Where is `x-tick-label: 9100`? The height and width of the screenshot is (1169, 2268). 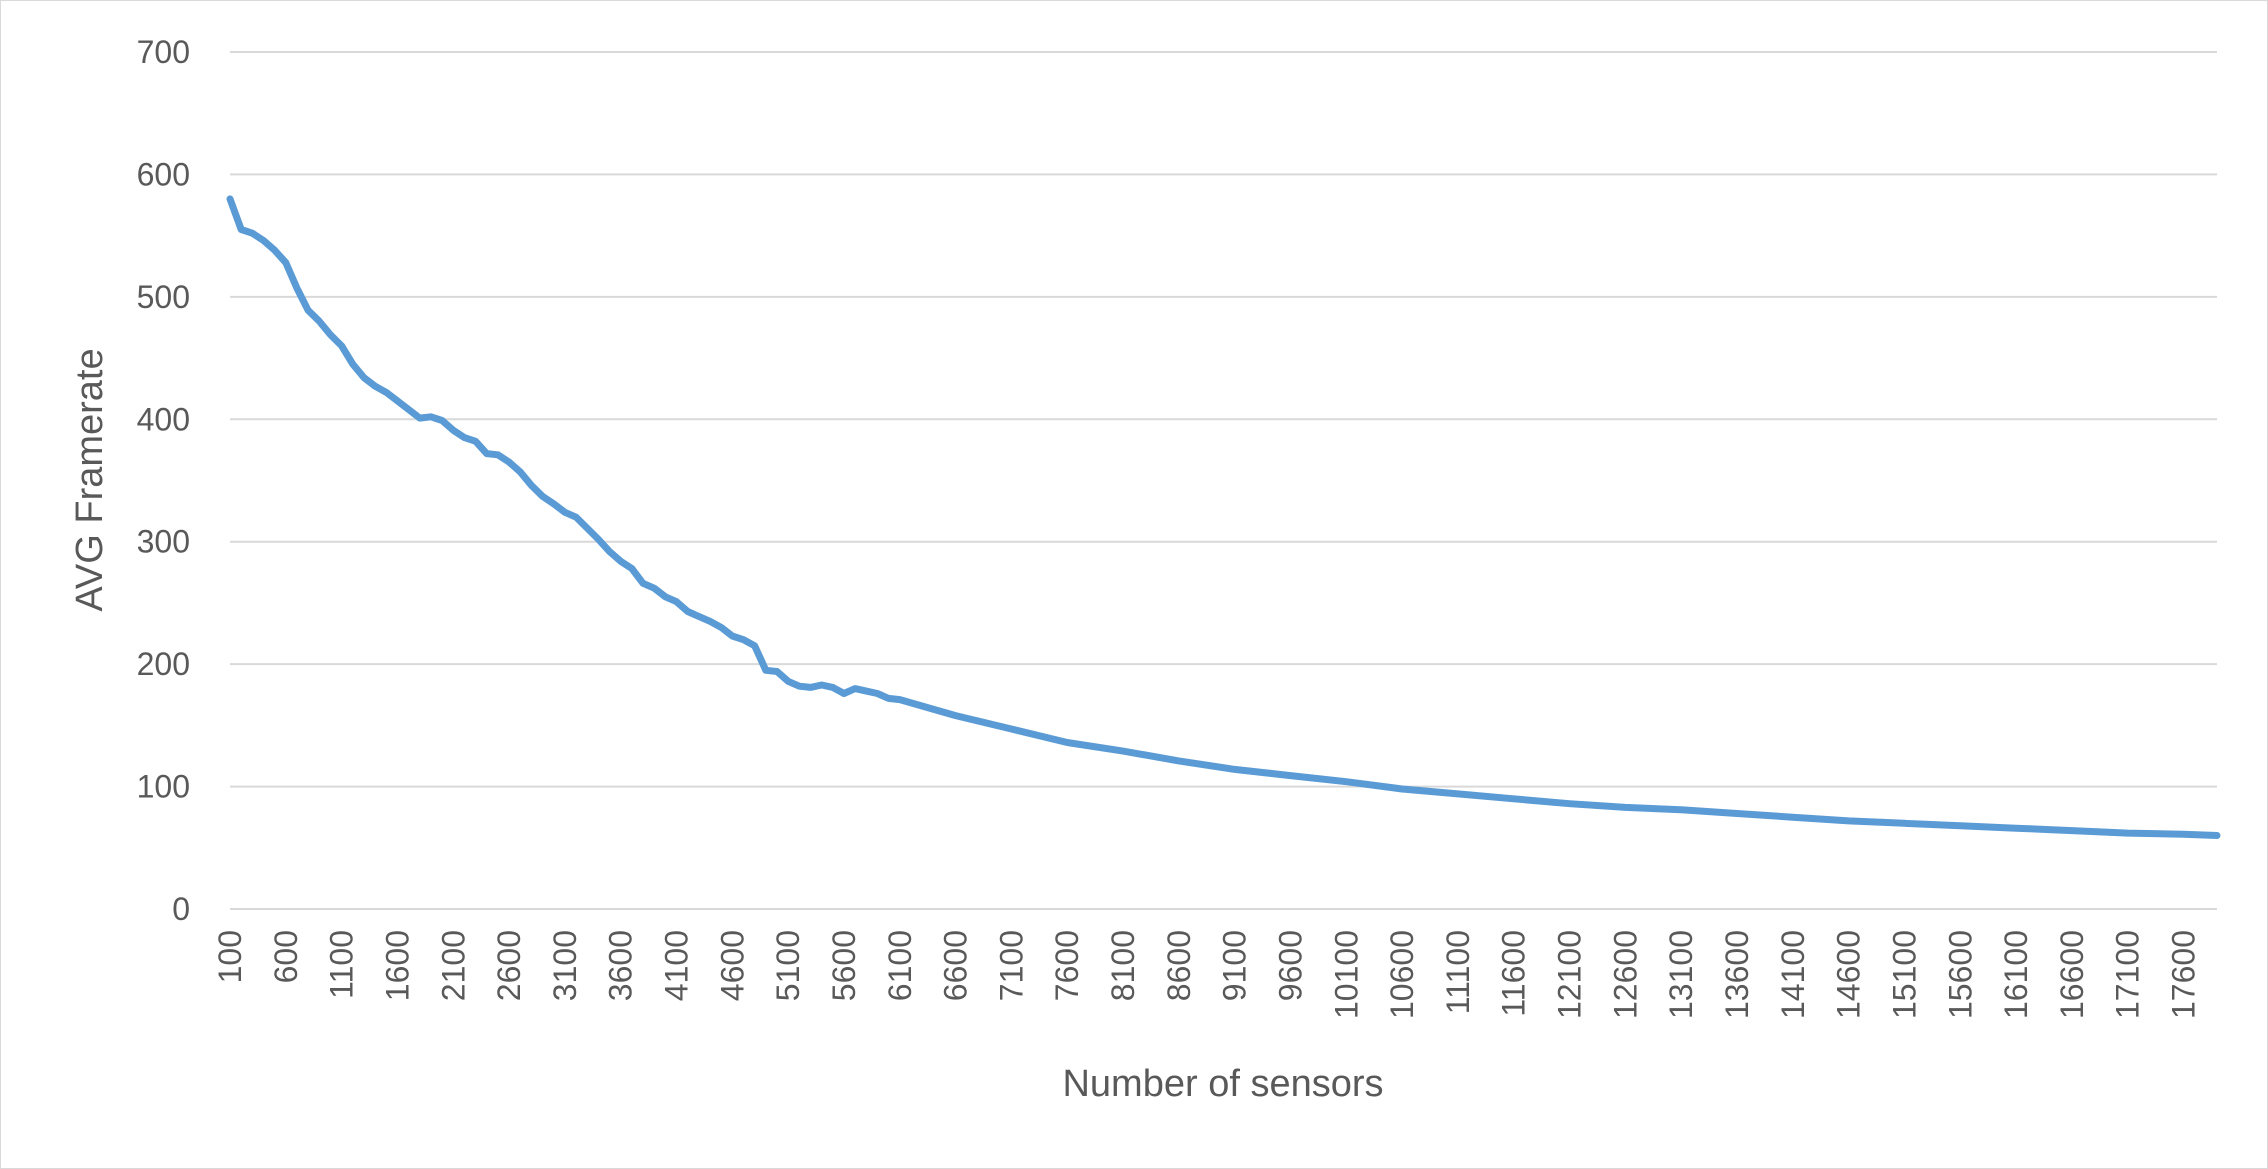
x-tick-label: 9100 is located at coordinates (1235, 965).